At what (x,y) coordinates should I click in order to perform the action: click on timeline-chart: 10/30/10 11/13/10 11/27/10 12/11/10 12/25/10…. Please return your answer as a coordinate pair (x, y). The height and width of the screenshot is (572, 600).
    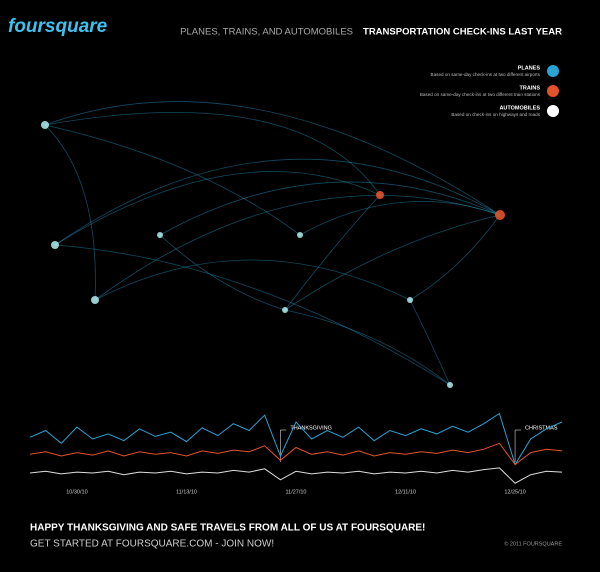
    Looking at the image, I should click on (296, 453).